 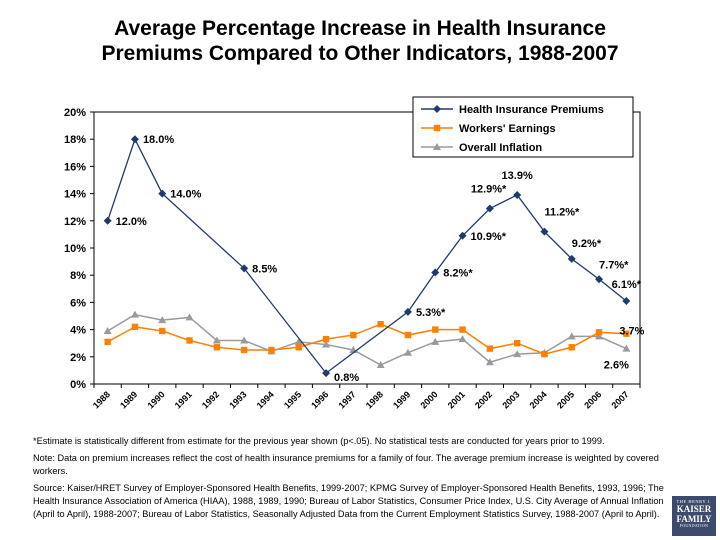 What do you see at coordinates (75, 140) in the screenshot?
I see `y-tick-label: 18%` at bounding box center [75, 140].